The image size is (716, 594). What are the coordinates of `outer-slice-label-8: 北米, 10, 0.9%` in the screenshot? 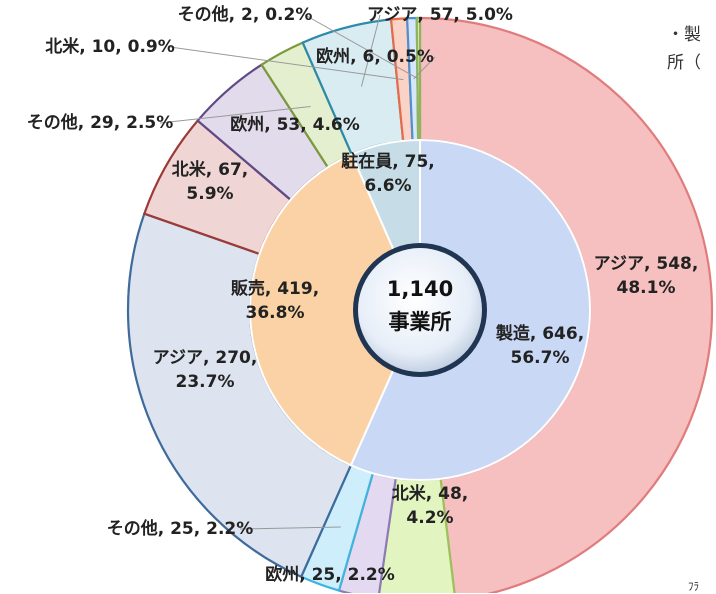 It's located at (110, 46).